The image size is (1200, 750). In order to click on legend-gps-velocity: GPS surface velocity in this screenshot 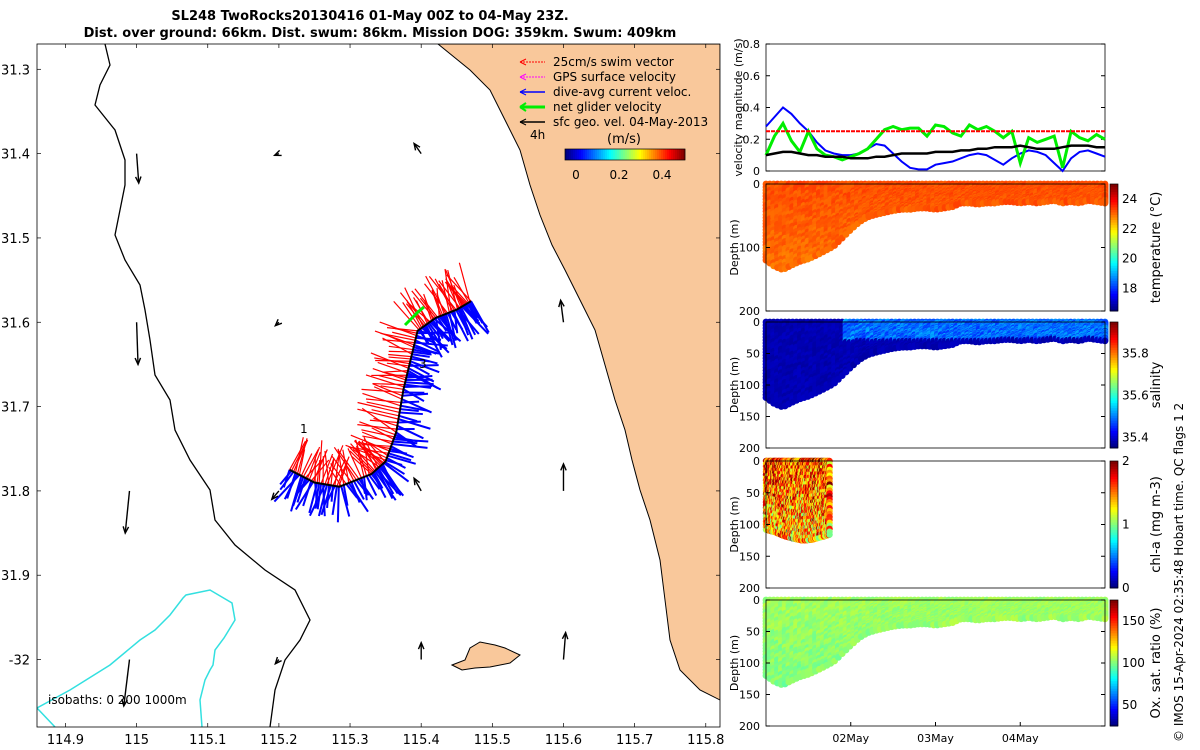, I will do `click(614, 77)`.